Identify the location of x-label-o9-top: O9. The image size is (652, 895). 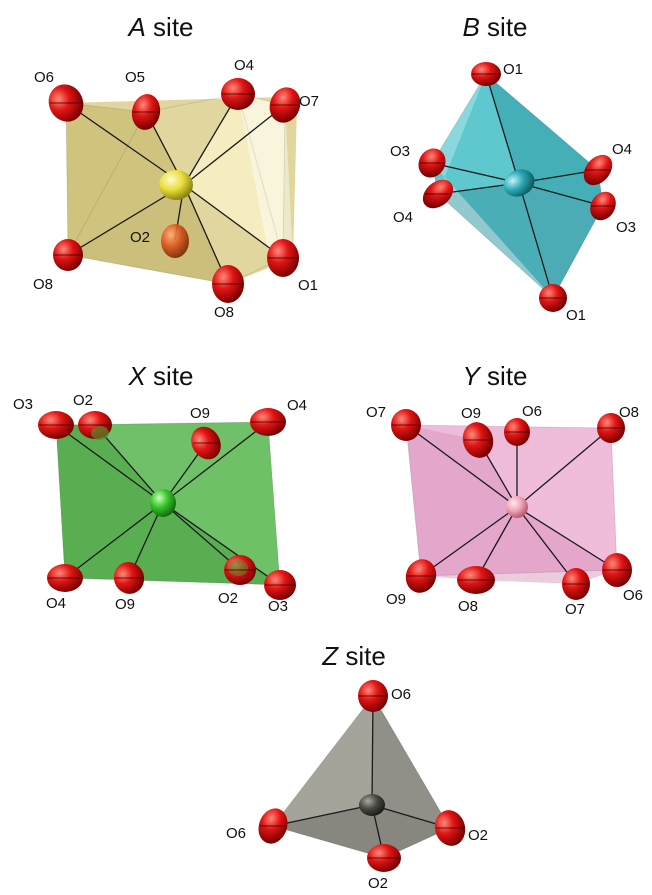
(200, 413).